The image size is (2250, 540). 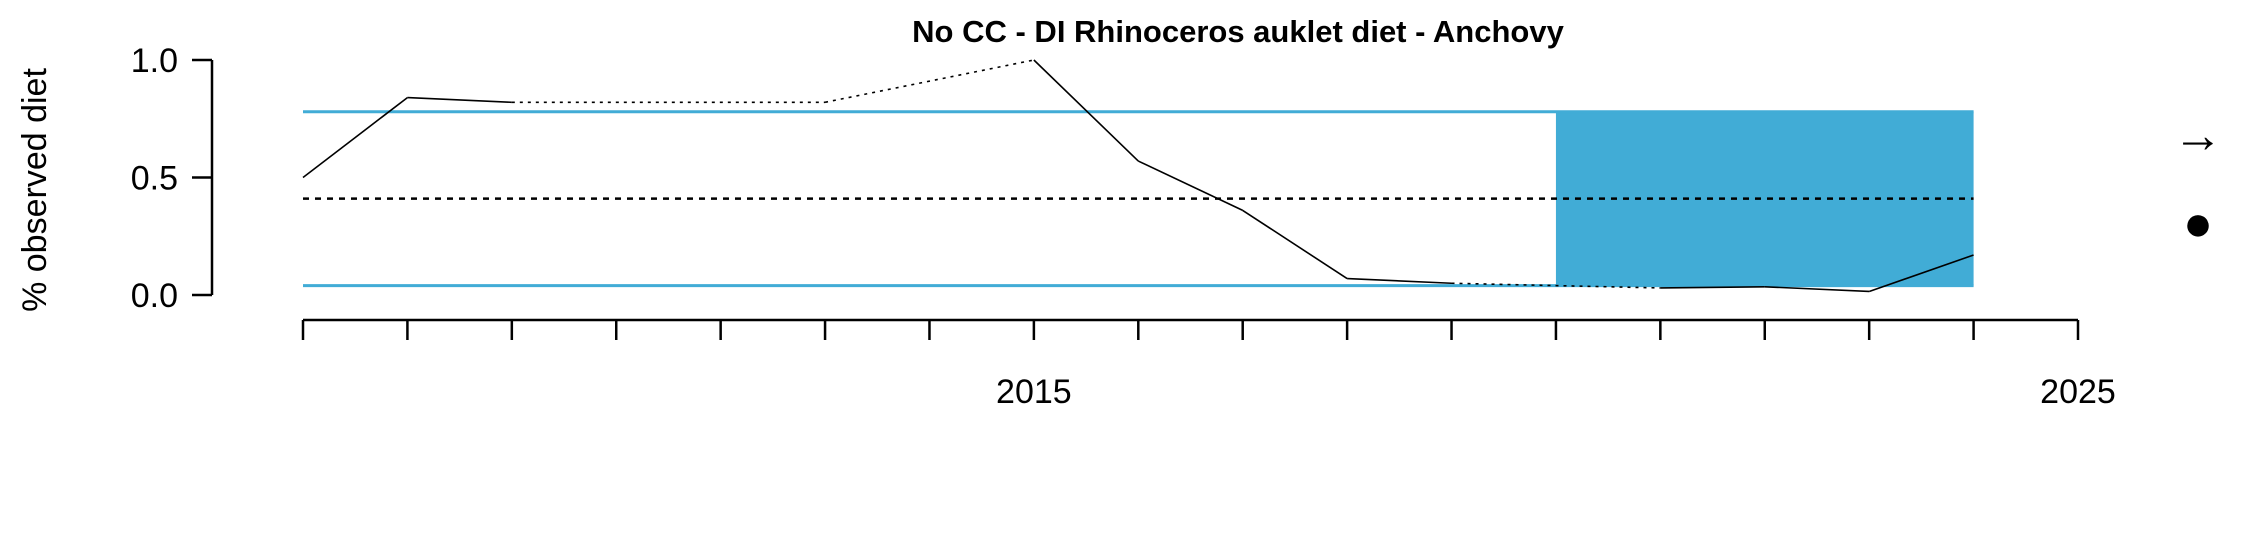 I want to click on y-tick-label: 0.5, so click(x=154, y=179).